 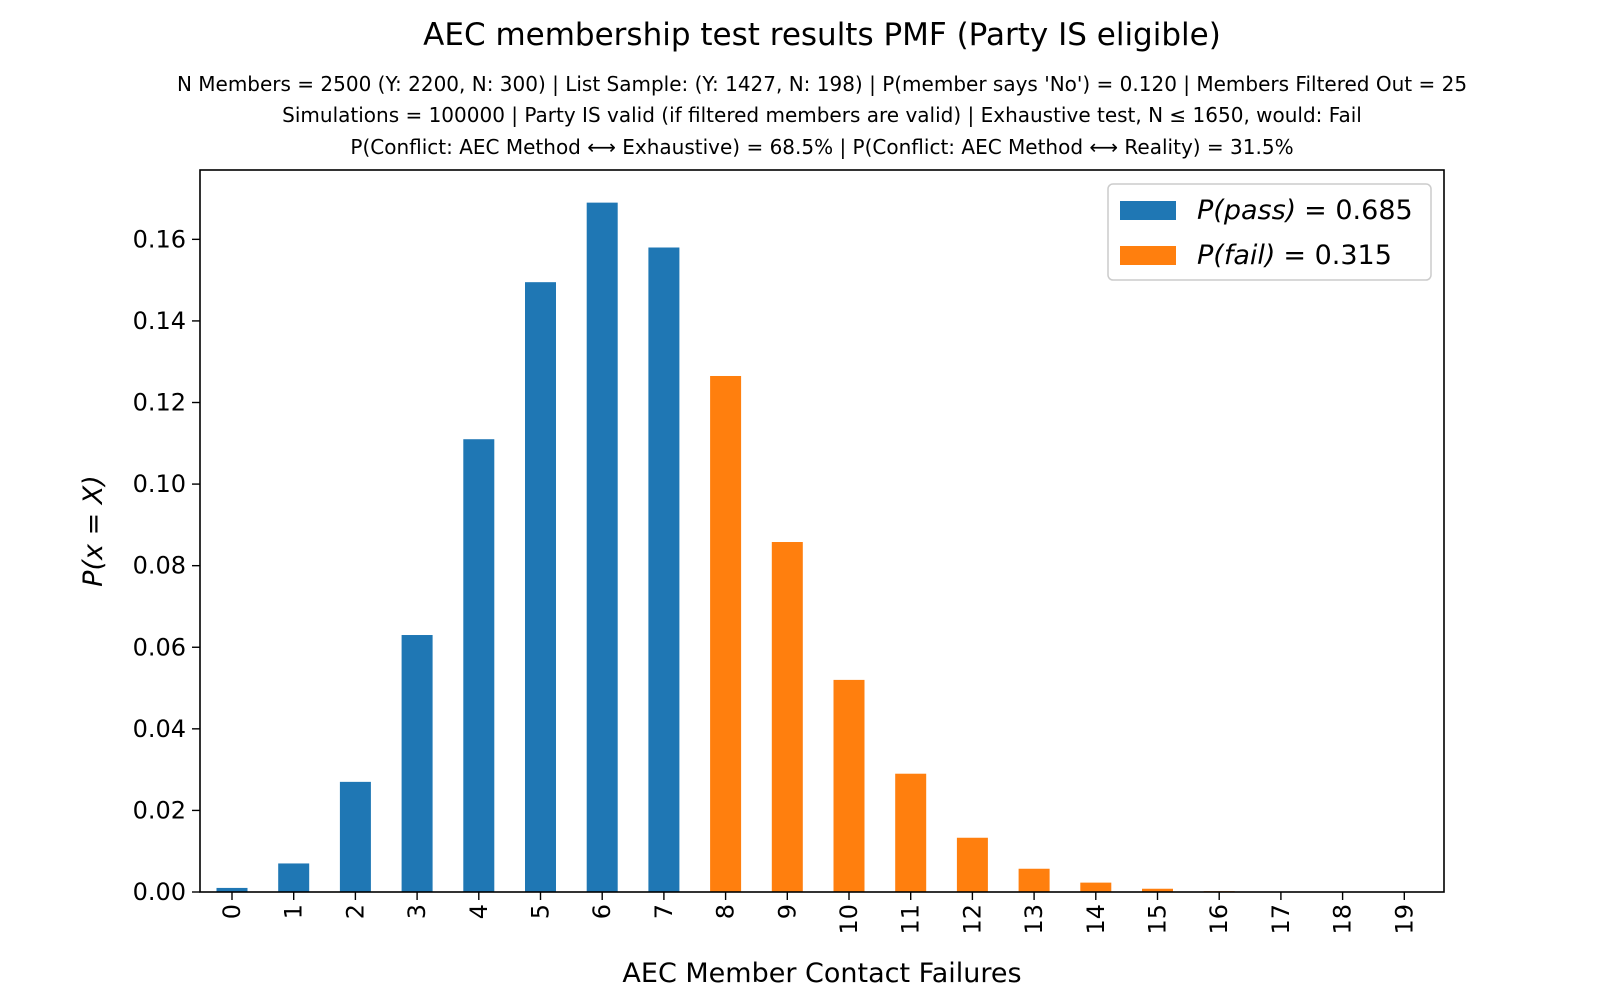 I want to click on legend-box, so click(x=1269, y=232).